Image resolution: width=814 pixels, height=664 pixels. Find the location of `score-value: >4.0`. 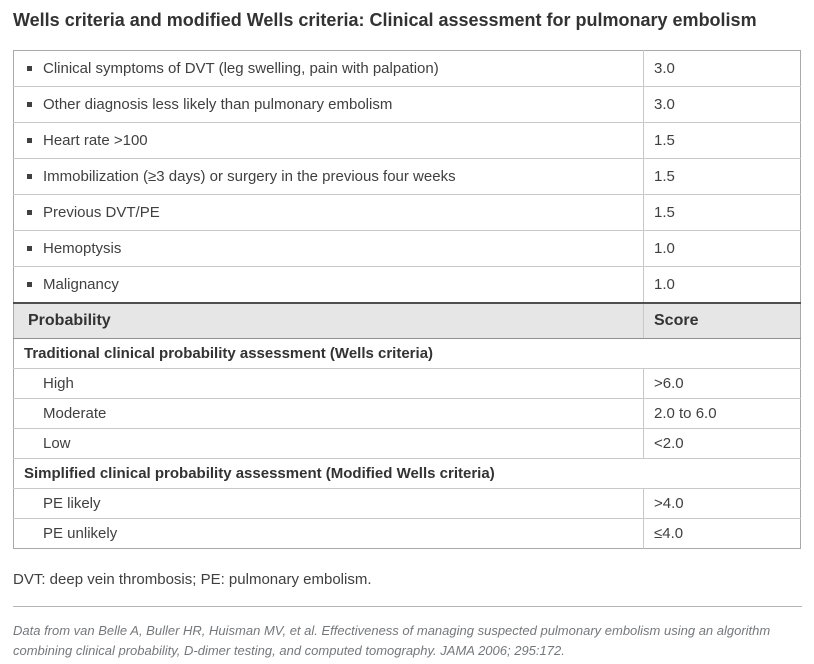

score-value: >4.0 is located at coordinates (722, 503).